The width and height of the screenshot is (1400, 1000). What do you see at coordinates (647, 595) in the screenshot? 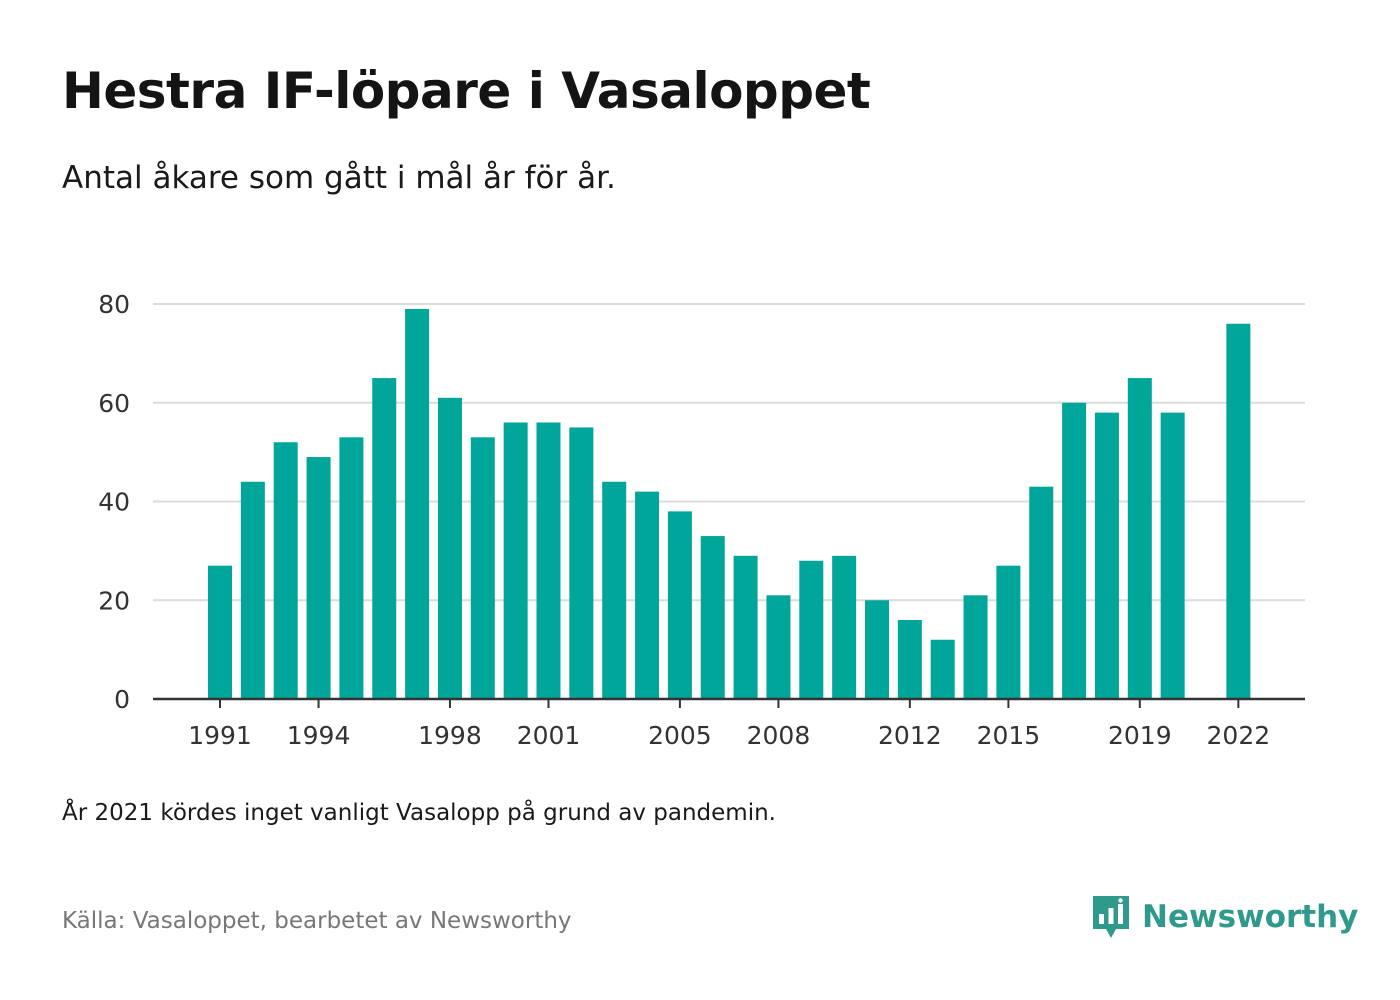
I see `bar-2004` at bounding box center [647, 595].